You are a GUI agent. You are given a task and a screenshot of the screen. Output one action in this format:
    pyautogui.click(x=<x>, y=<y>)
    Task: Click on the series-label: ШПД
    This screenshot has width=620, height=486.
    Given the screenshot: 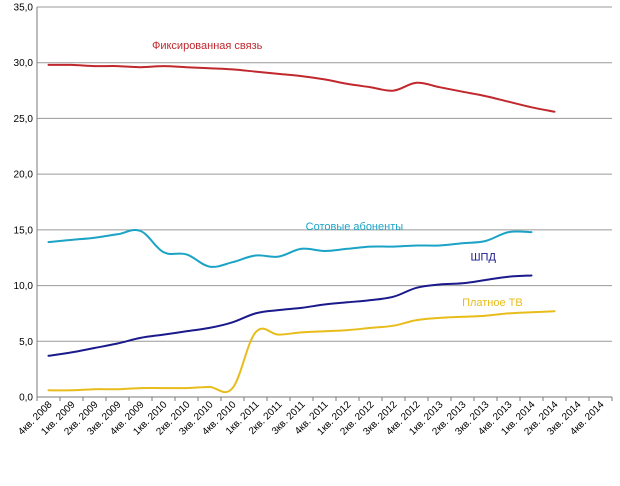 What is the action you would take?
    pyautogui.click(x=483, y=257)
    